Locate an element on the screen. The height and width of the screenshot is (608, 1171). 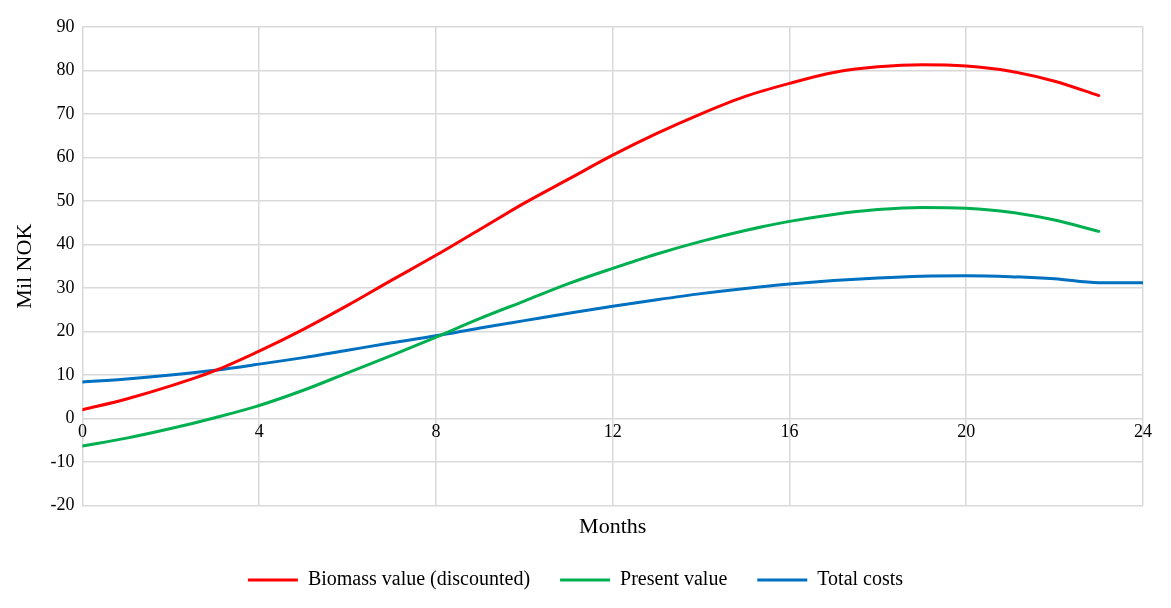
x-axis-title: Months is located at coordinates (613, 525).